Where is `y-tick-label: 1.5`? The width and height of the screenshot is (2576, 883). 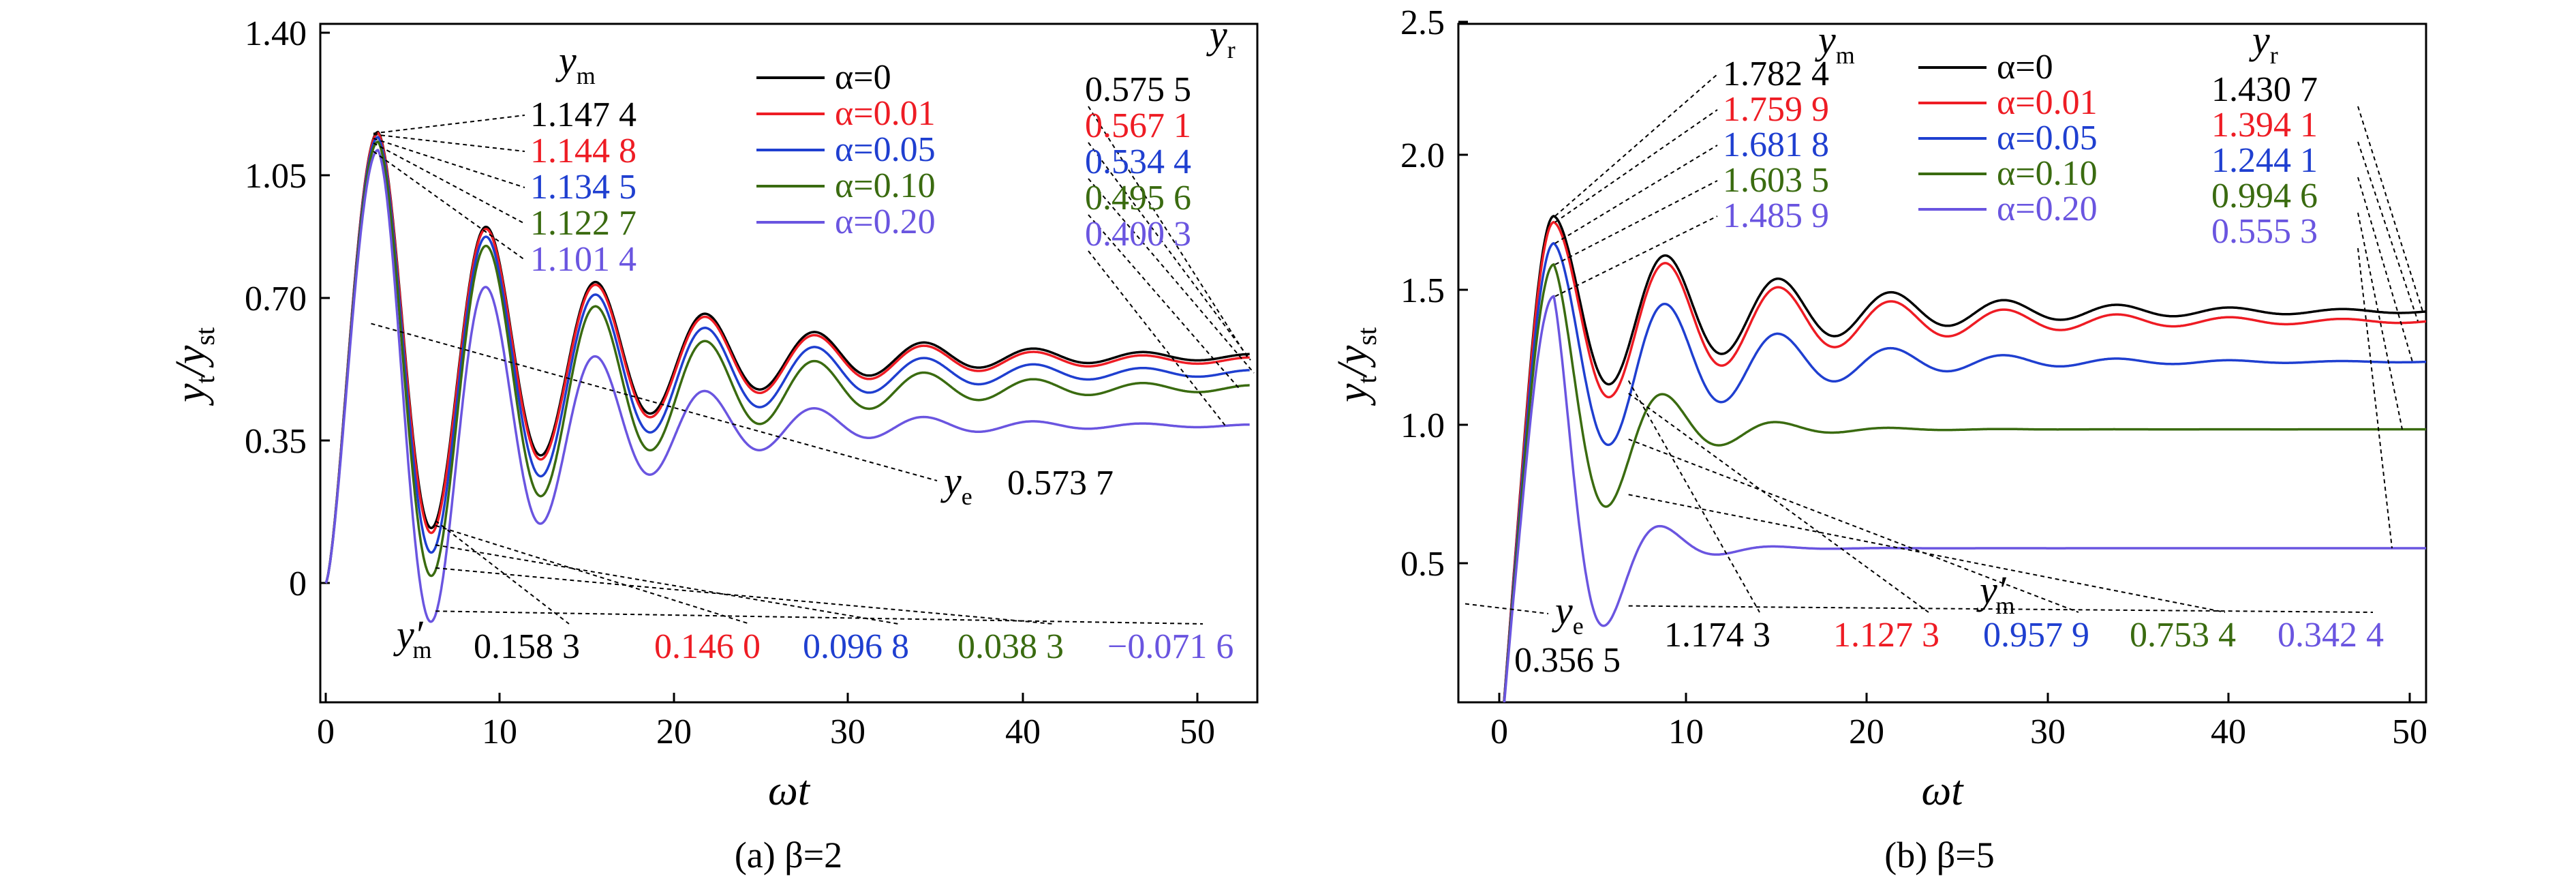 y-tick-label: 1.5 is located at coordinates (1422, 290).